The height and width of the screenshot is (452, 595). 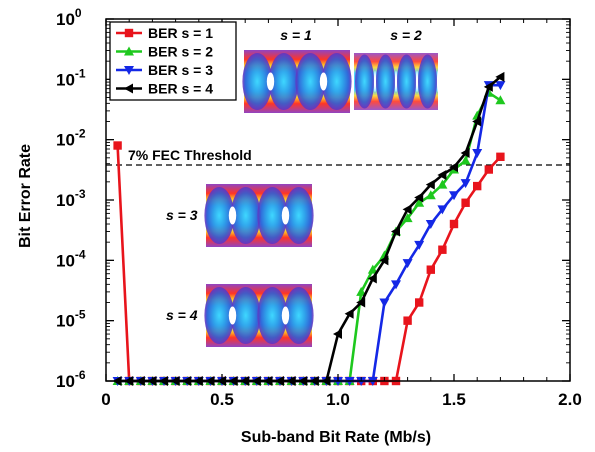 I want to click on inset-label: s = 4, so click(x=182, y=315).